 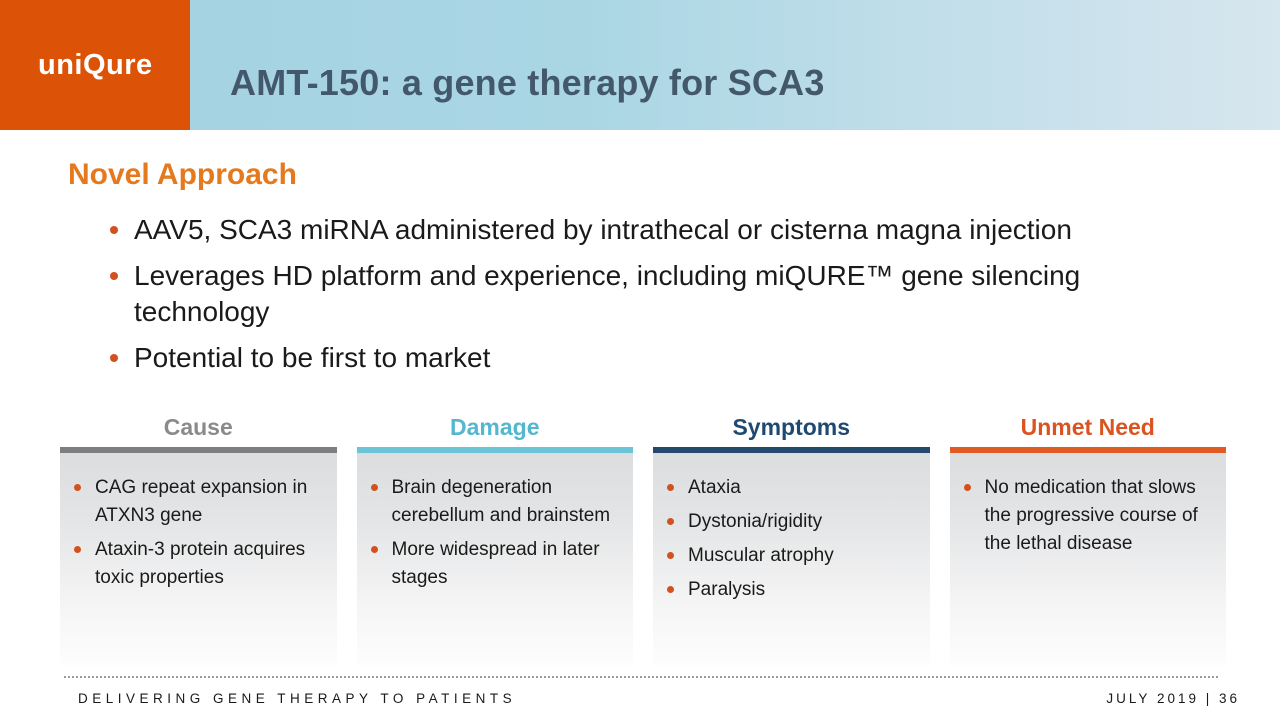 What do you see at coordinates (1173, 698) in the screenshot?
I see `footer-date-page: JULY 2019 | 36` at bounding box center [1173, 698].